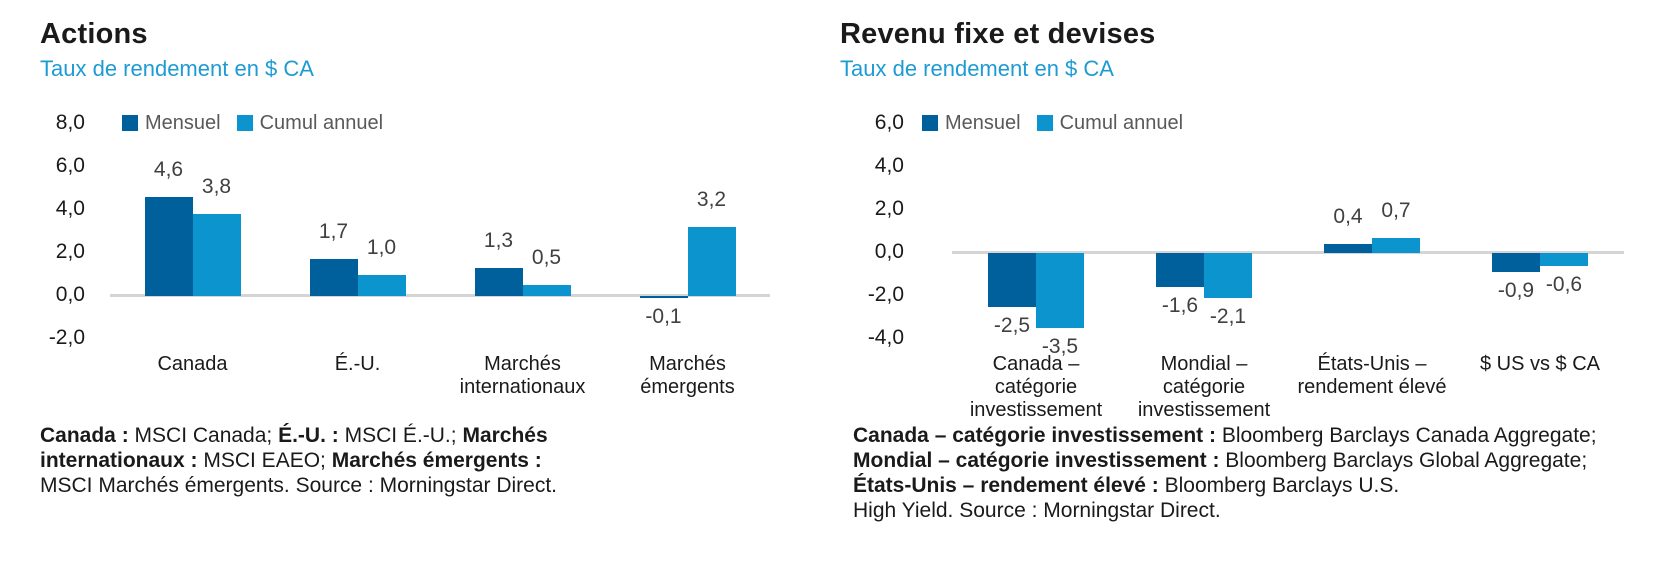 This screenshot has width=1655, height=572. What do you see at coordinates (1516, 291) in the screenshot?
I see `value-label: -0,9` at bounding box center [1516, 291].